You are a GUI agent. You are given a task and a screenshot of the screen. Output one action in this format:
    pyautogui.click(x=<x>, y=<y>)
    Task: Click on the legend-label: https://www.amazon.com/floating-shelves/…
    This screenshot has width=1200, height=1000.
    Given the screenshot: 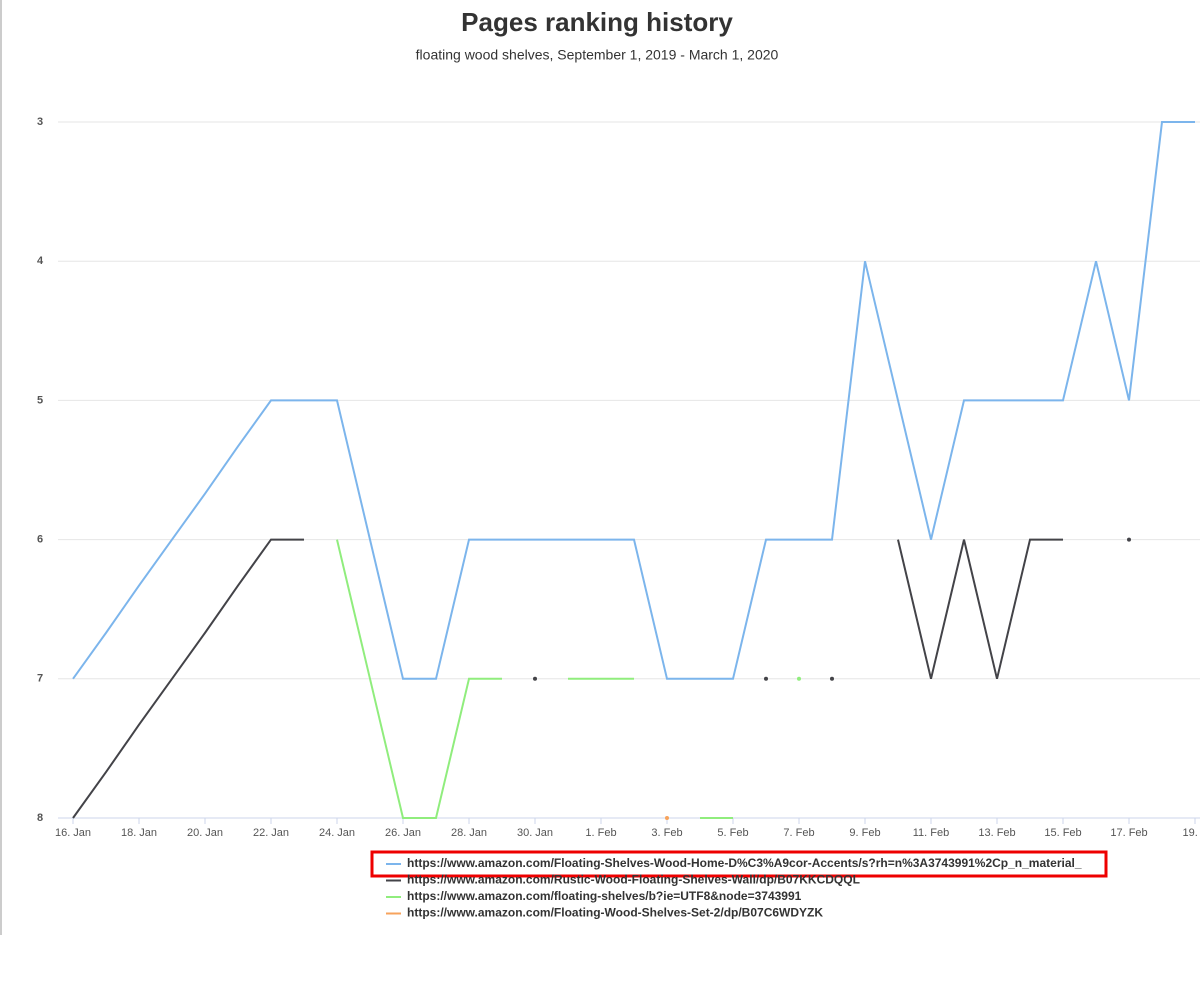 What is the action you would take?
    pyautogui.click(x=604, y=896)
    